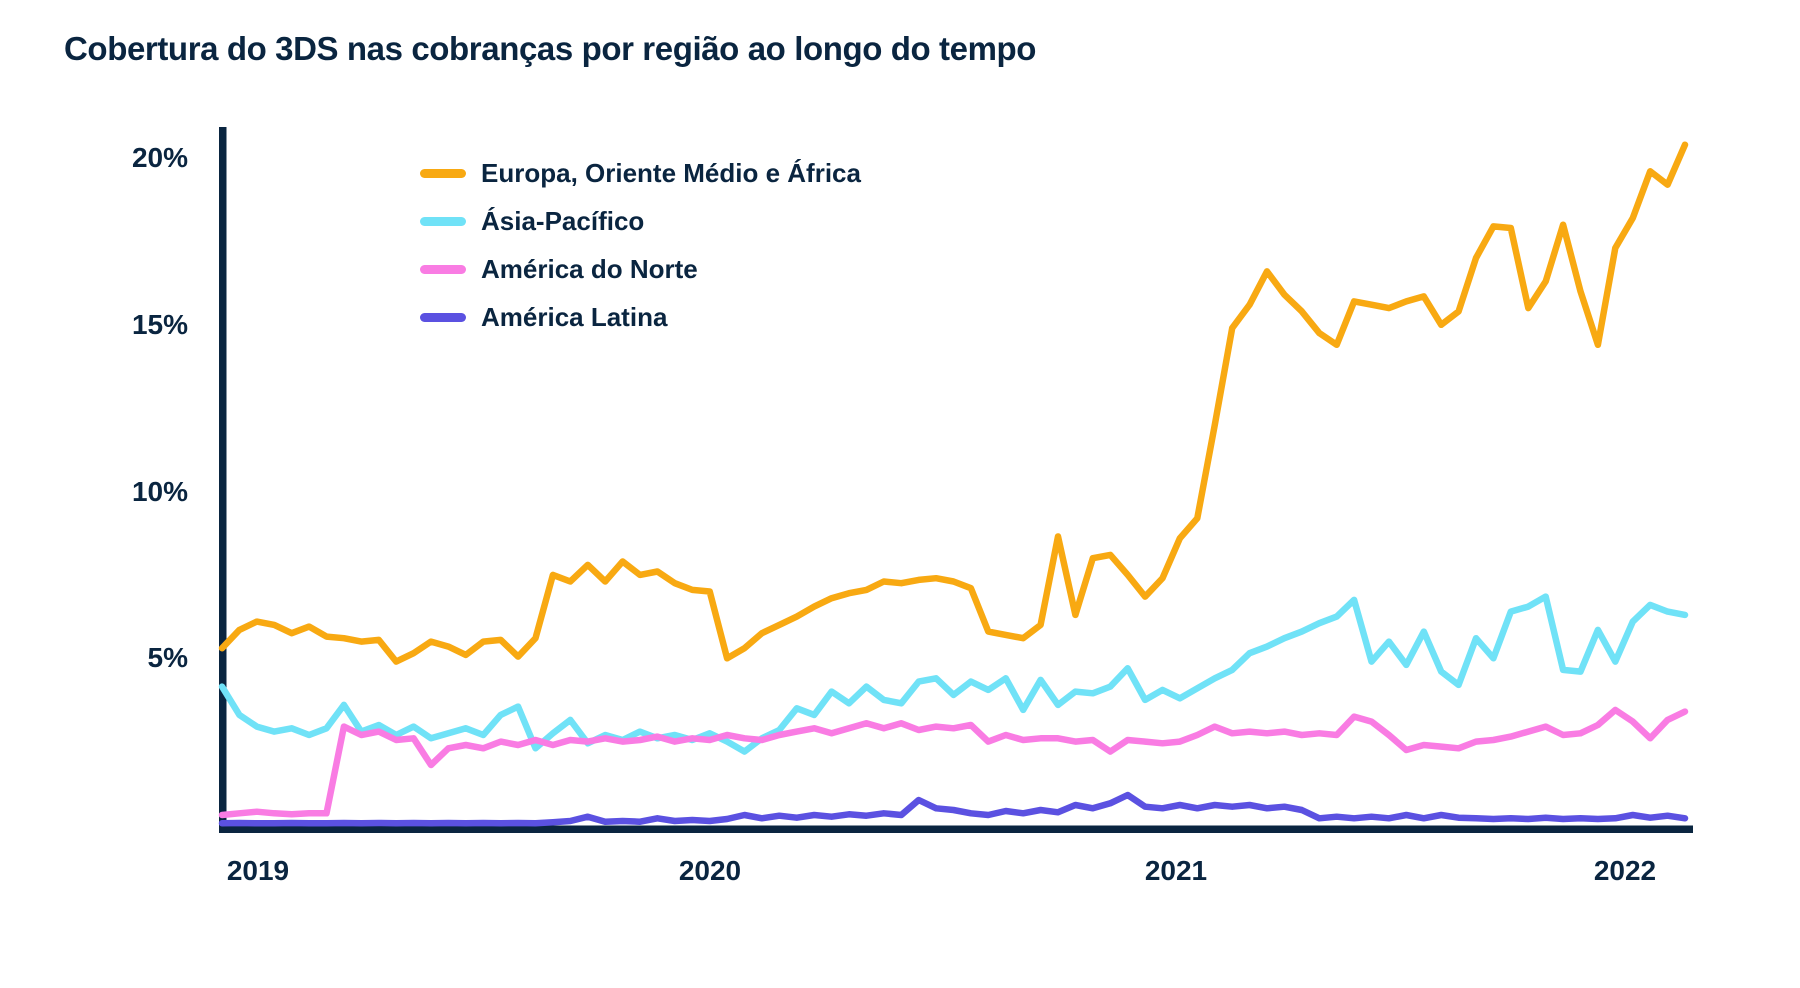 This screenshot has width=1800, height=988. Describe the element at coordinates (953, 762) in the screenshot. I see `line-north-america` at that location.